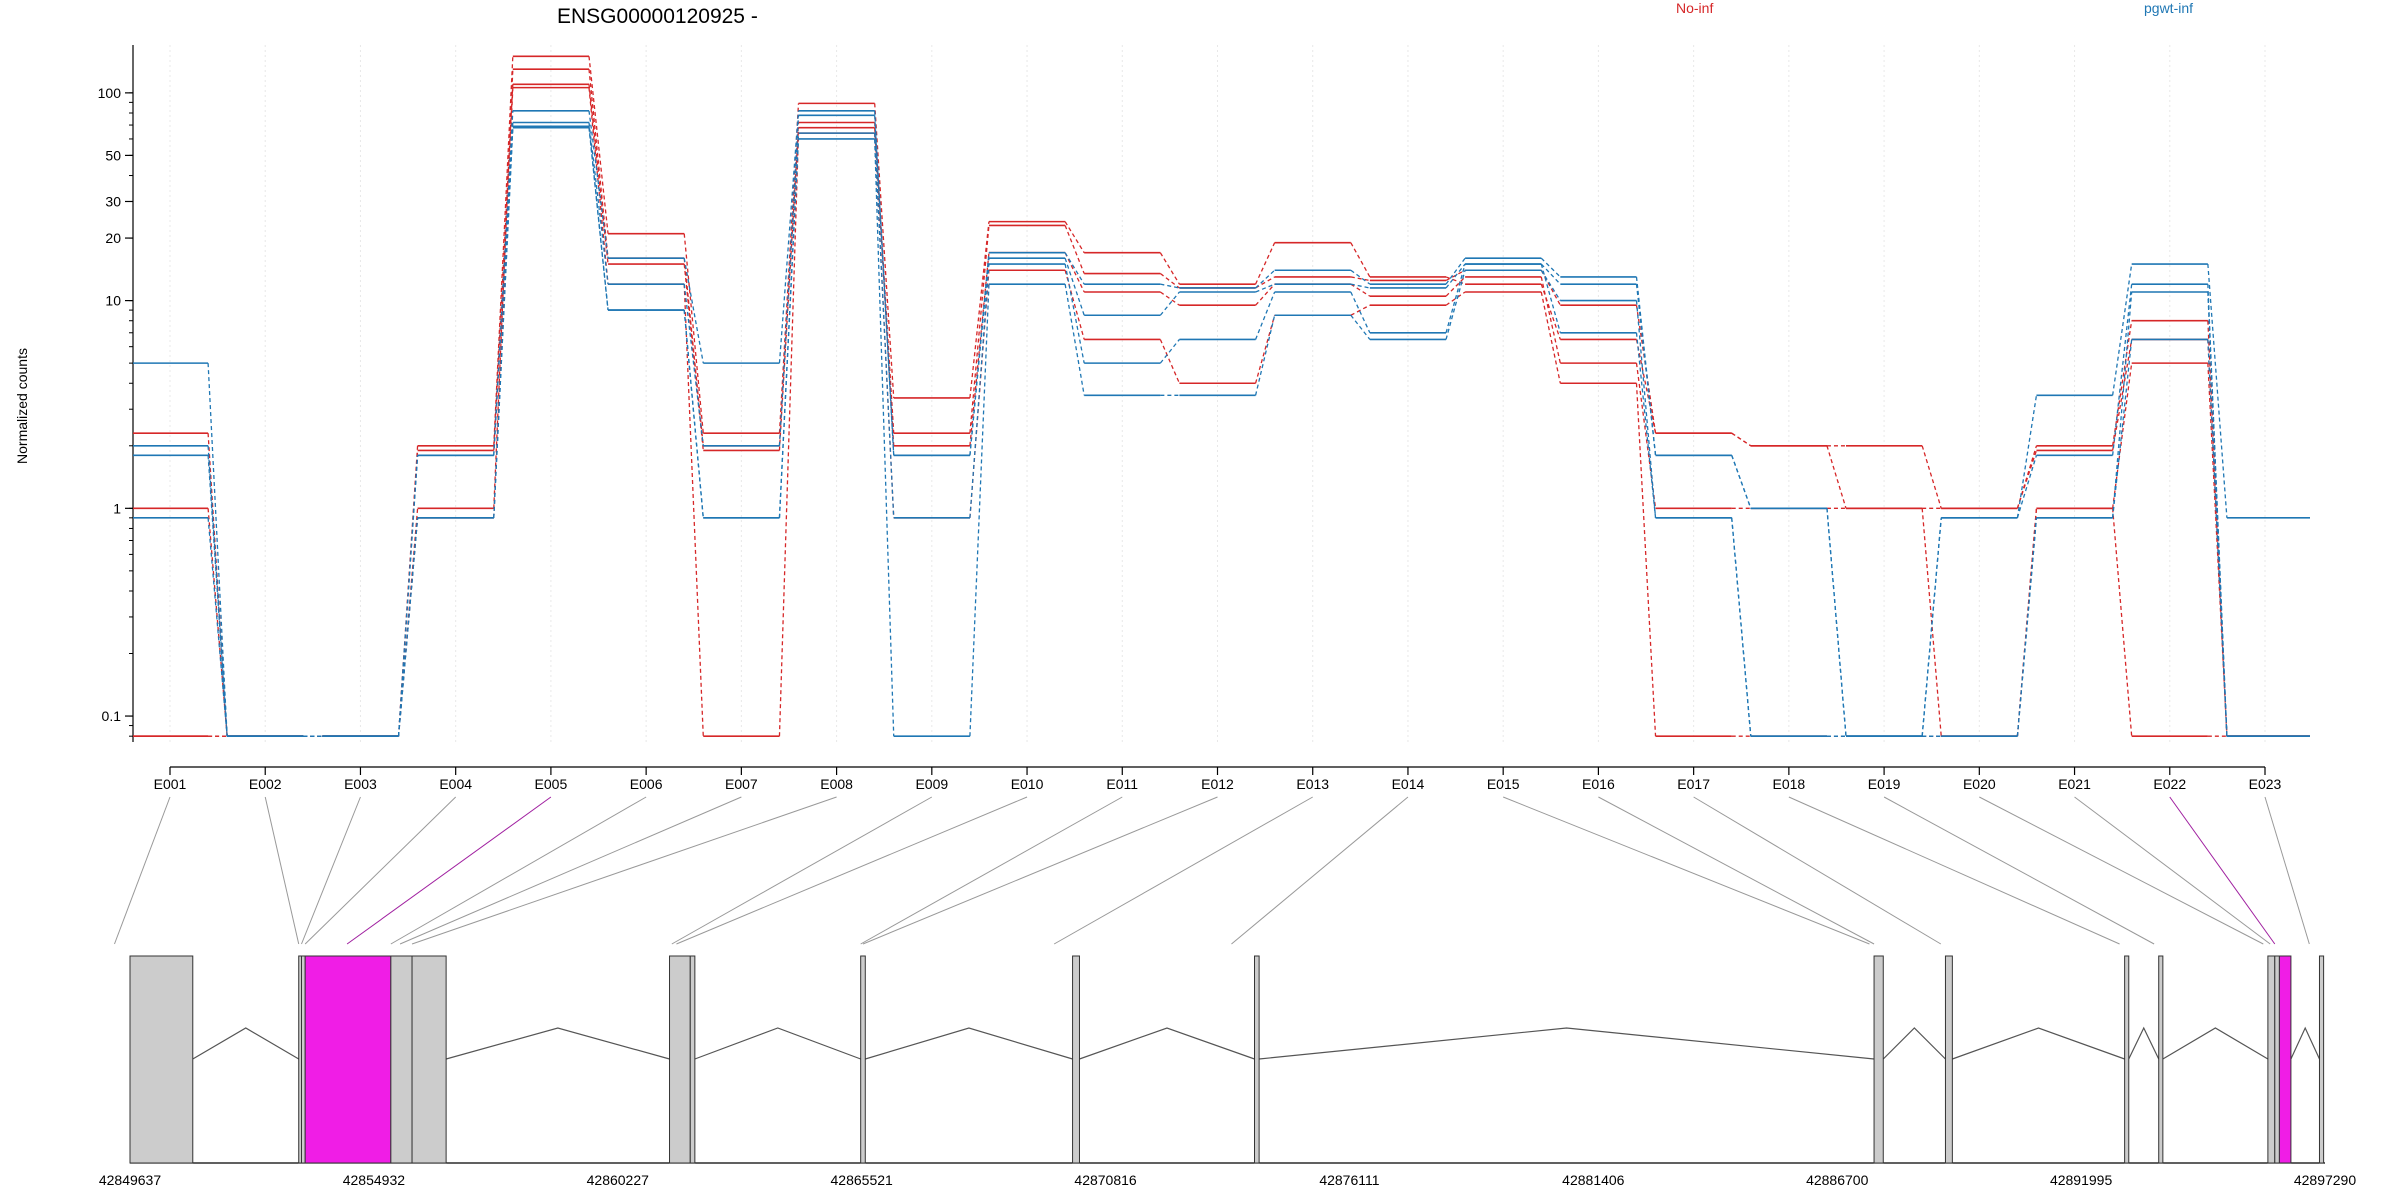  I want to click on coordinate-tick-label: 42849637, so click(130, 1180).